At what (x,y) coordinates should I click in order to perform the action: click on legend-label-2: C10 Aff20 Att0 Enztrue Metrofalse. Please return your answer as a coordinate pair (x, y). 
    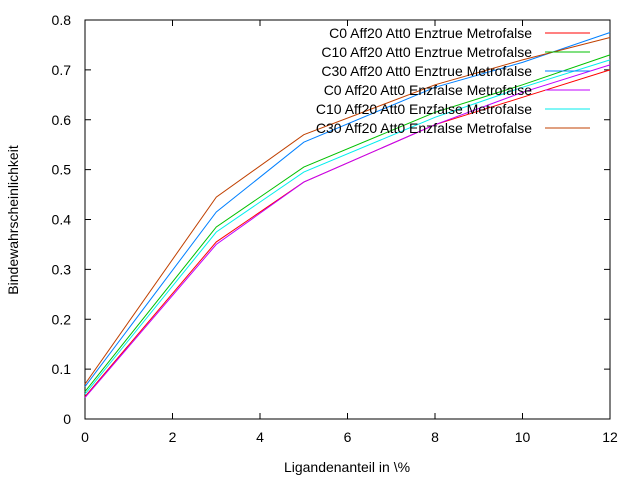
    Looking at the image, I should click on (426, 52).